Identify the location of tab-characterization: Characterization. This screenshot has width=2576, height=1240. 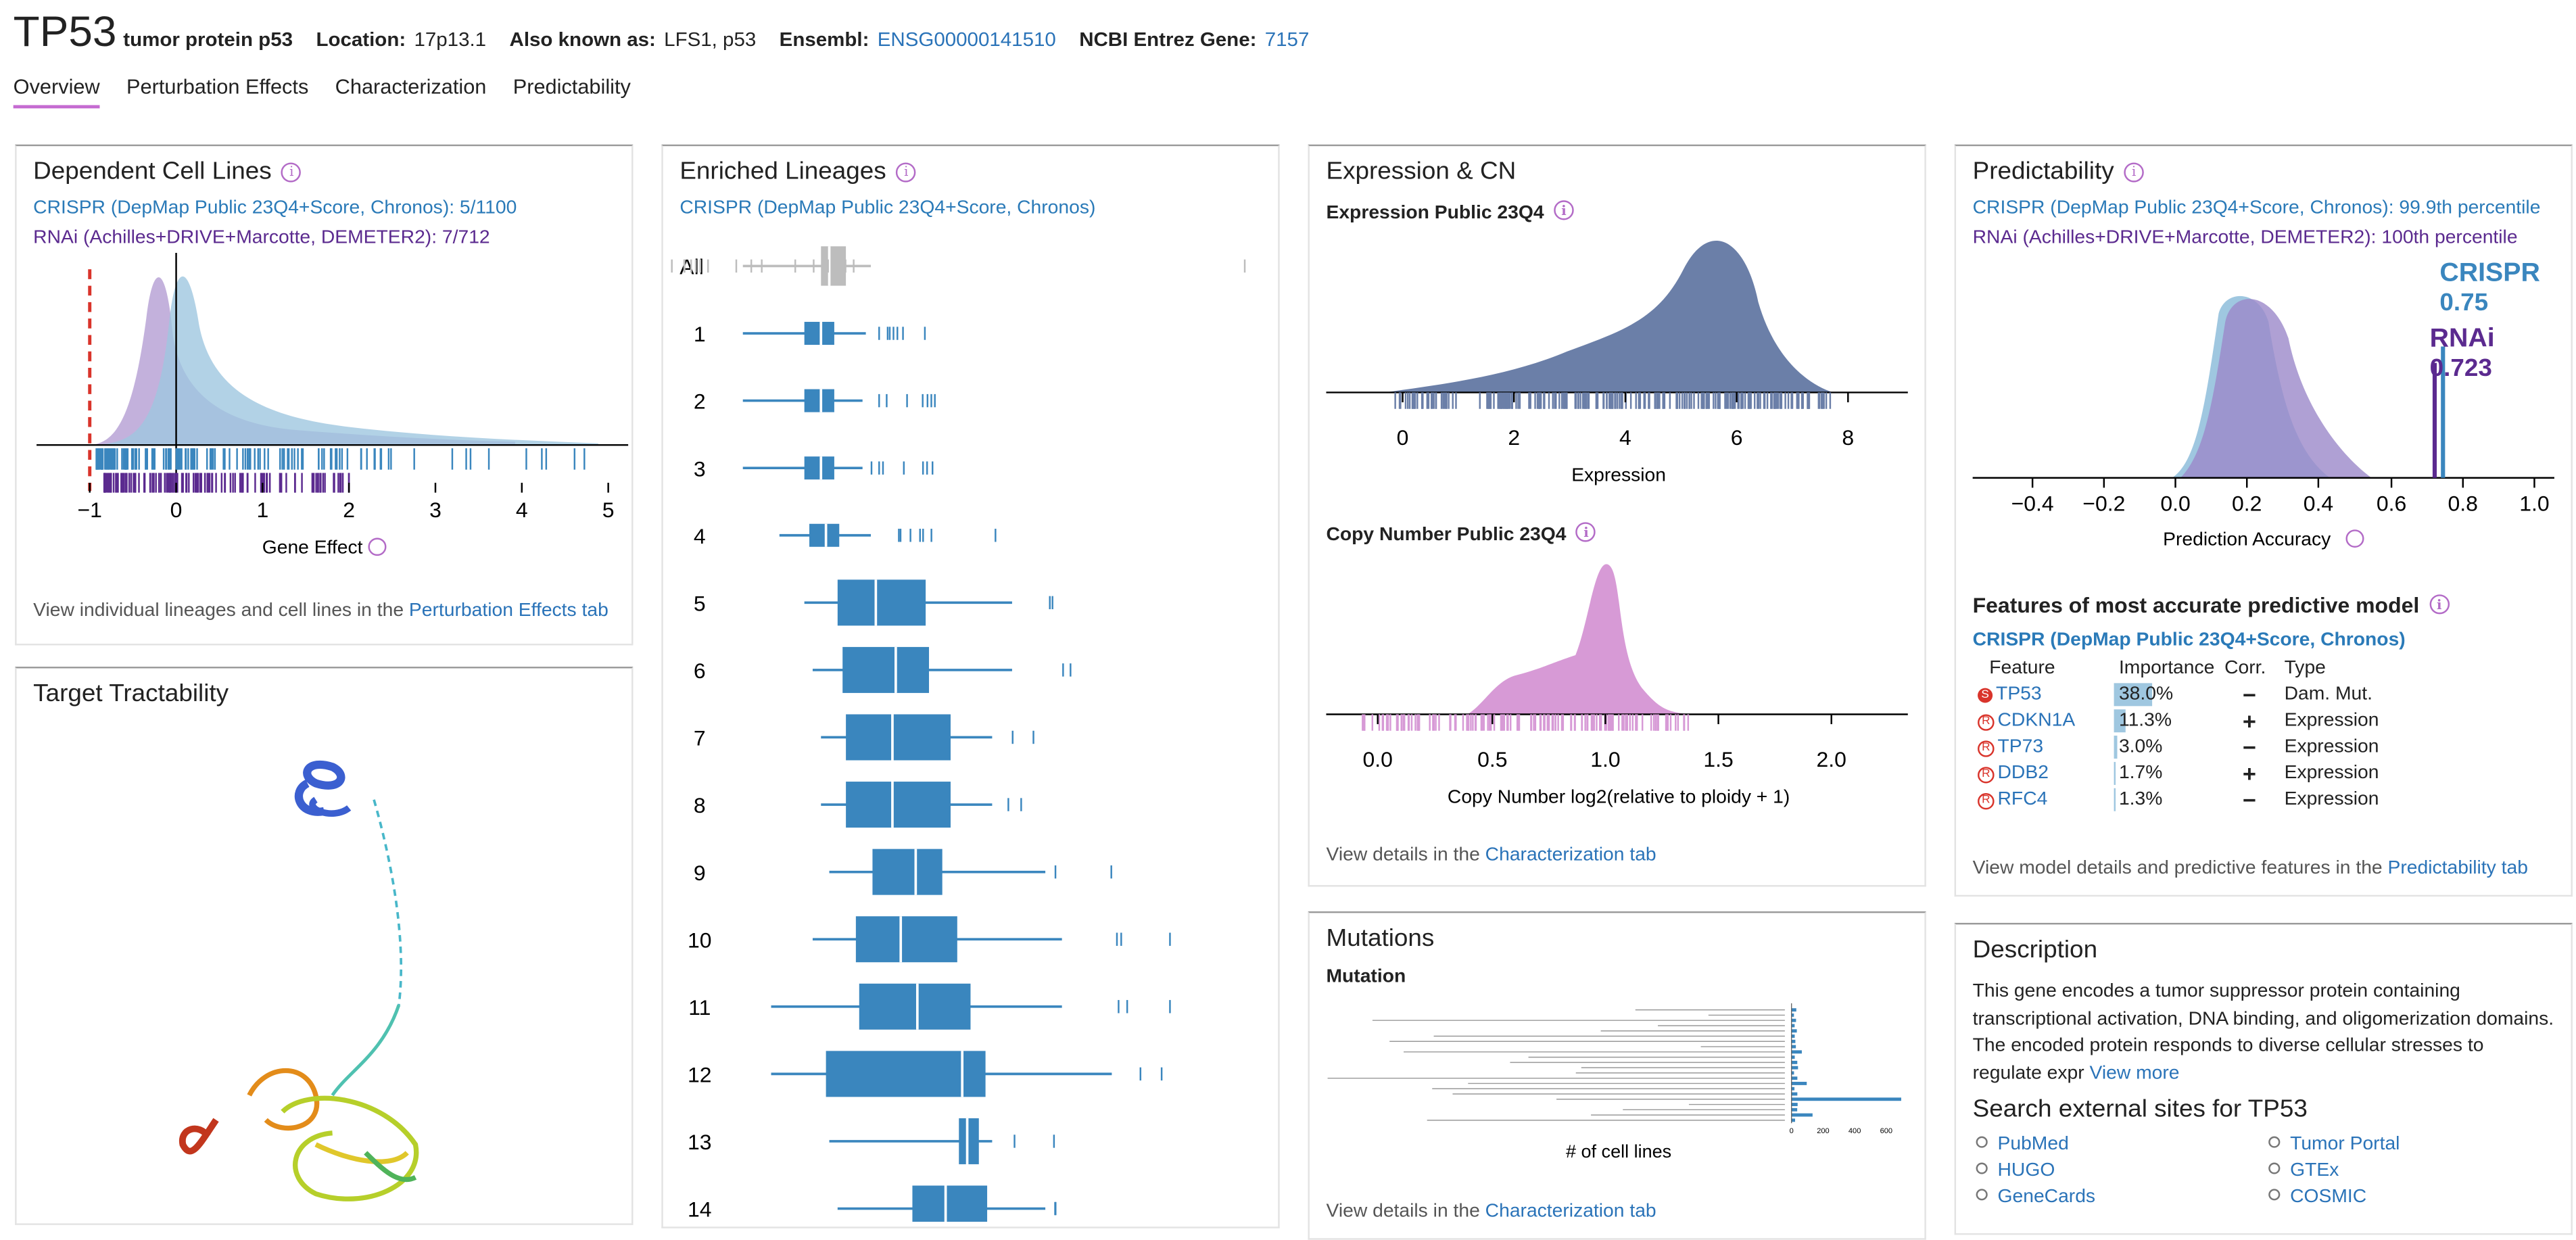
(411, 87).